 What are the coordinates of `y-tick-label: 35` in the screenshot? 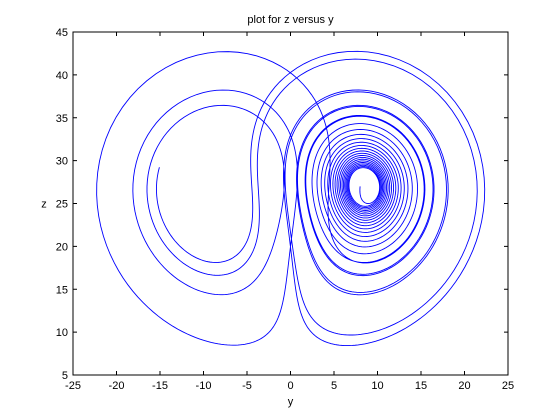 It's located at (62, 119).